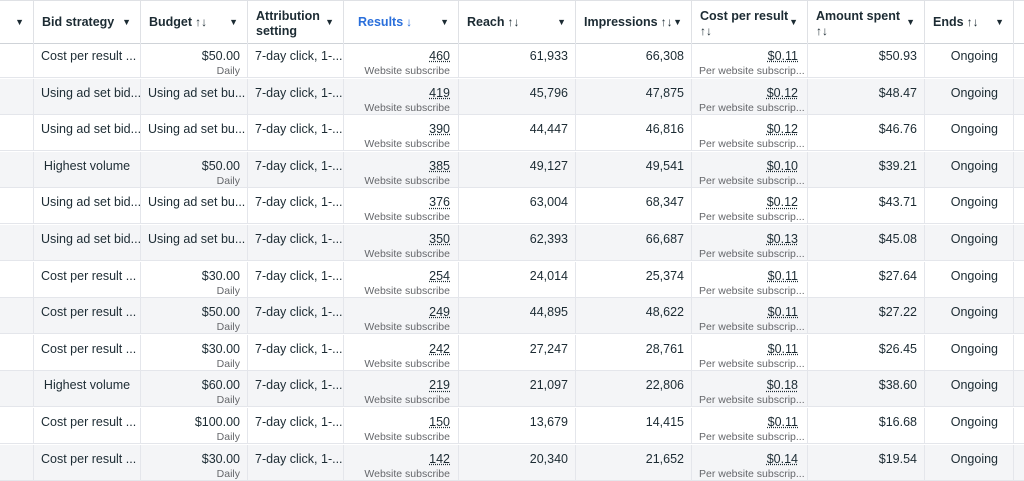 The width and height of the screenshot is (1024, 481). Describe the element at coordinates (296, 22) in the screenshot. I see `column-header-attribution-setting: Attribution setting ▼` at that location.